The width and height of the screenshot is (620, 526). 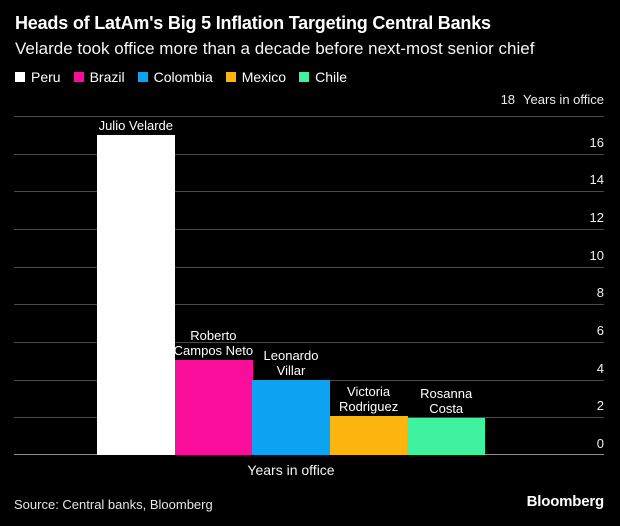 What do you see at coordinates (600, 443) in the screenshot?
I see `y-tick-0: 0` at bounding box center [600, 443].